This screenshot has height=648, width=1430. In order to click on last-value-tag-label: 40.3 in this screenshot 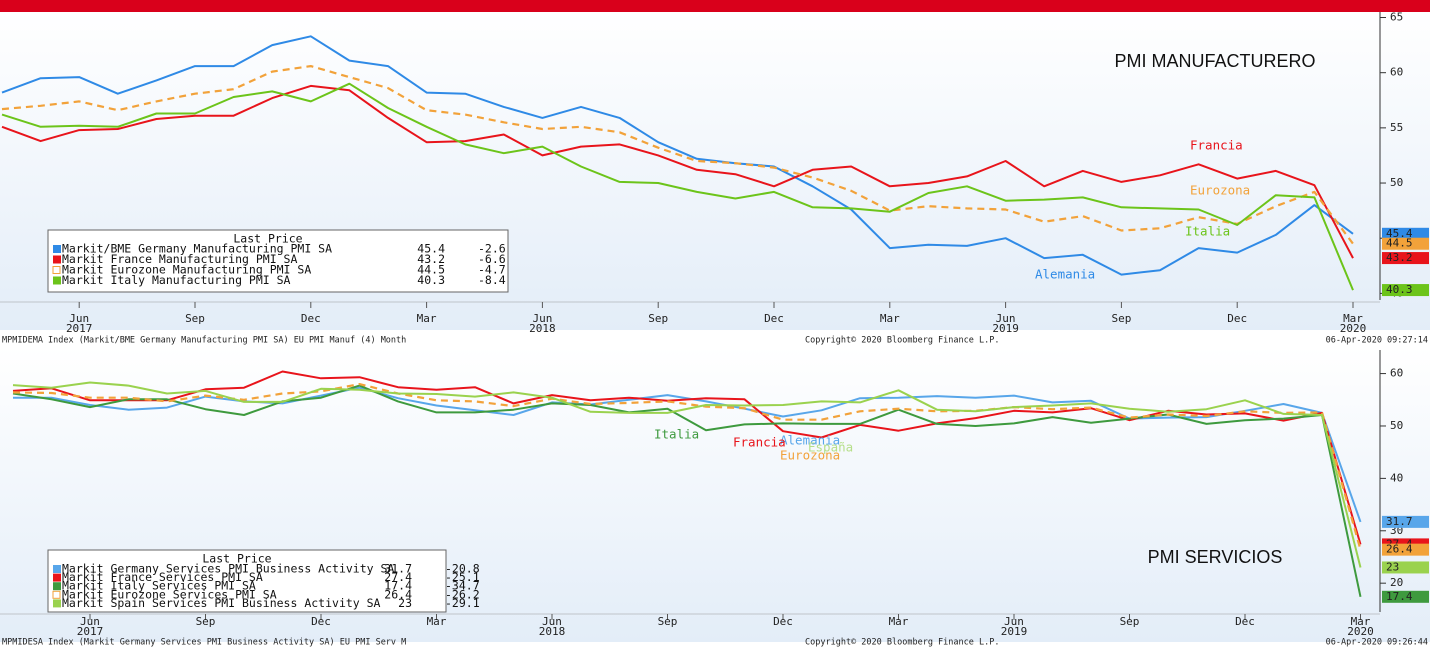, I will do `click(1399, 289)`.